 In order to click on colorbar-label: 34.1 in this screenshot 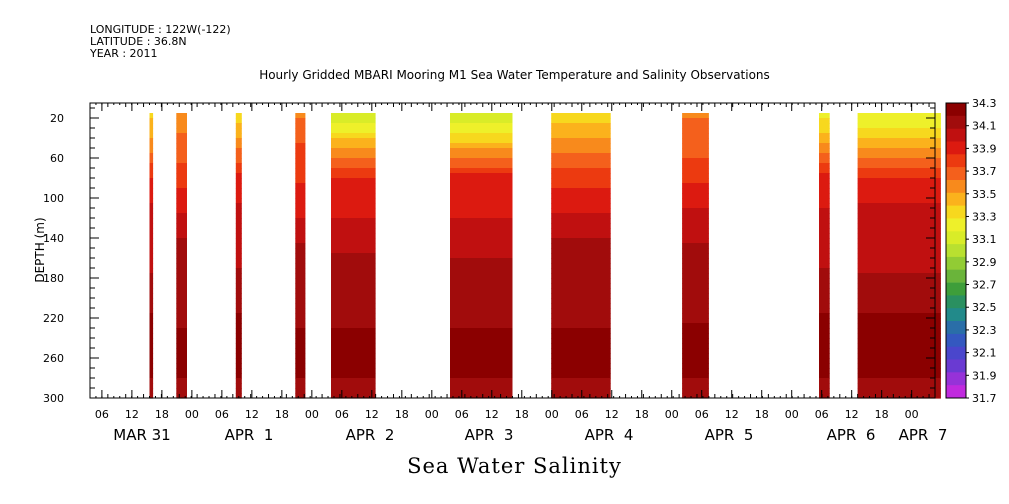, I will do `click(984, 126)`.